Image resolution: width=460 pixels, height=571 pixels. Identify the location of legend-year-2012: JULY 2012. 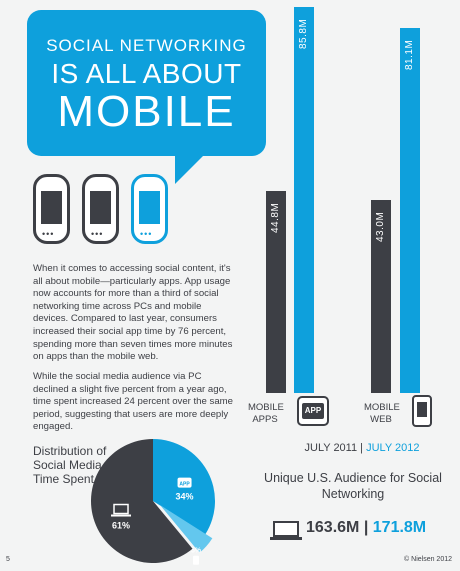
(393, 448).